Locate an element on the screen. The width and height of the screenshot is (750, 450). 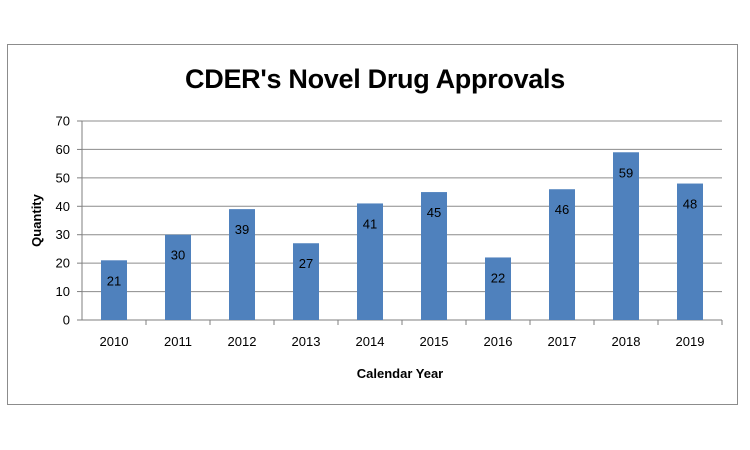
x-tick-label-2017: 2017 is located at coordinates (562, 341).